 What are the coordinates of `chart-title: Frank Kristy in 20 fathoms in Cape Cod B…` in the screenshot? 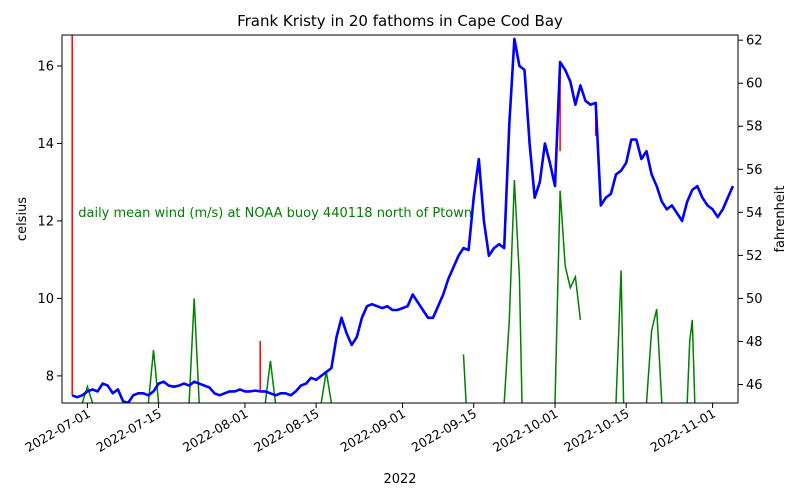 It's located at (400, 21).